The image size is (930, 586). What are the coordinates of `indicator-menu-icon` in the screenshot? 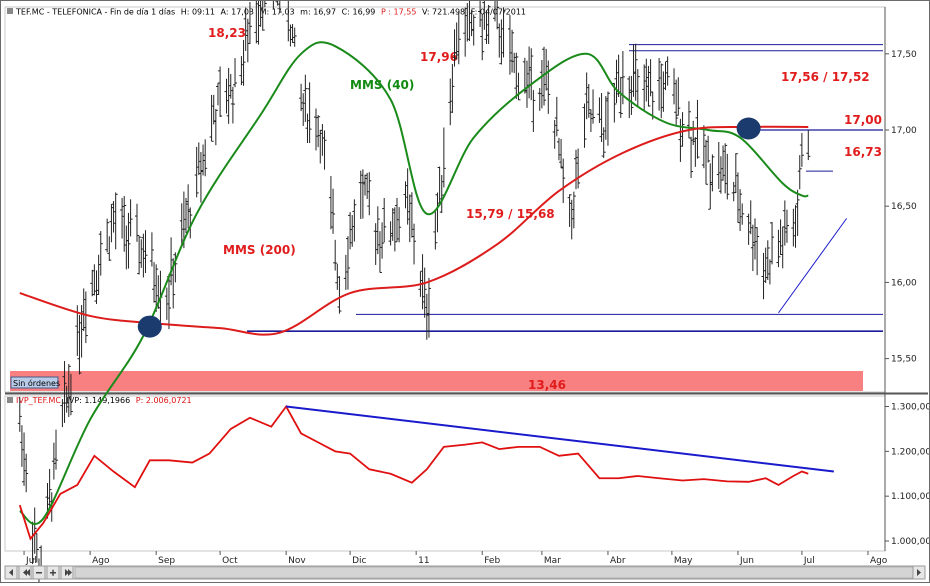 It's located at (10, 400).